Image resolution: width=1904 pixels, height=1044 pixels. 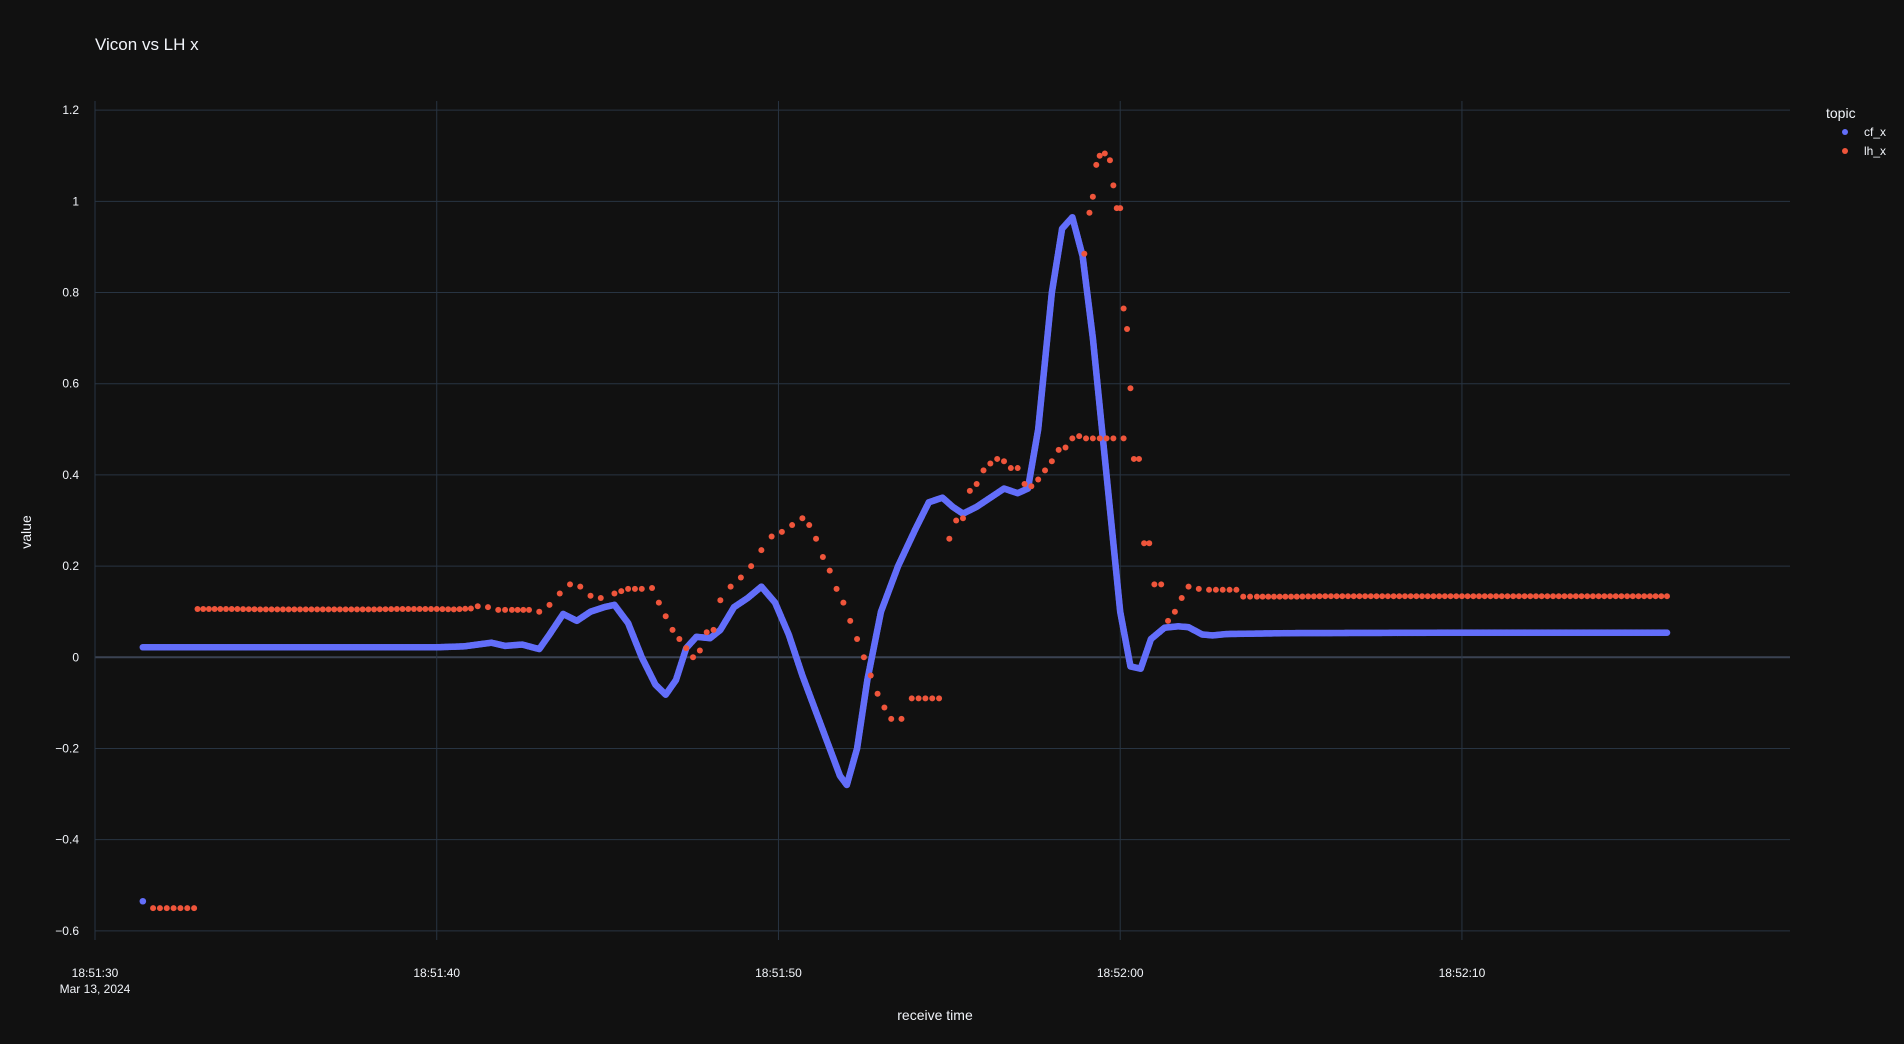 What do you see at coordinates (143, 901) in the screenshot?
I see `data-point-cf-x` at bounding box center [143, 901].